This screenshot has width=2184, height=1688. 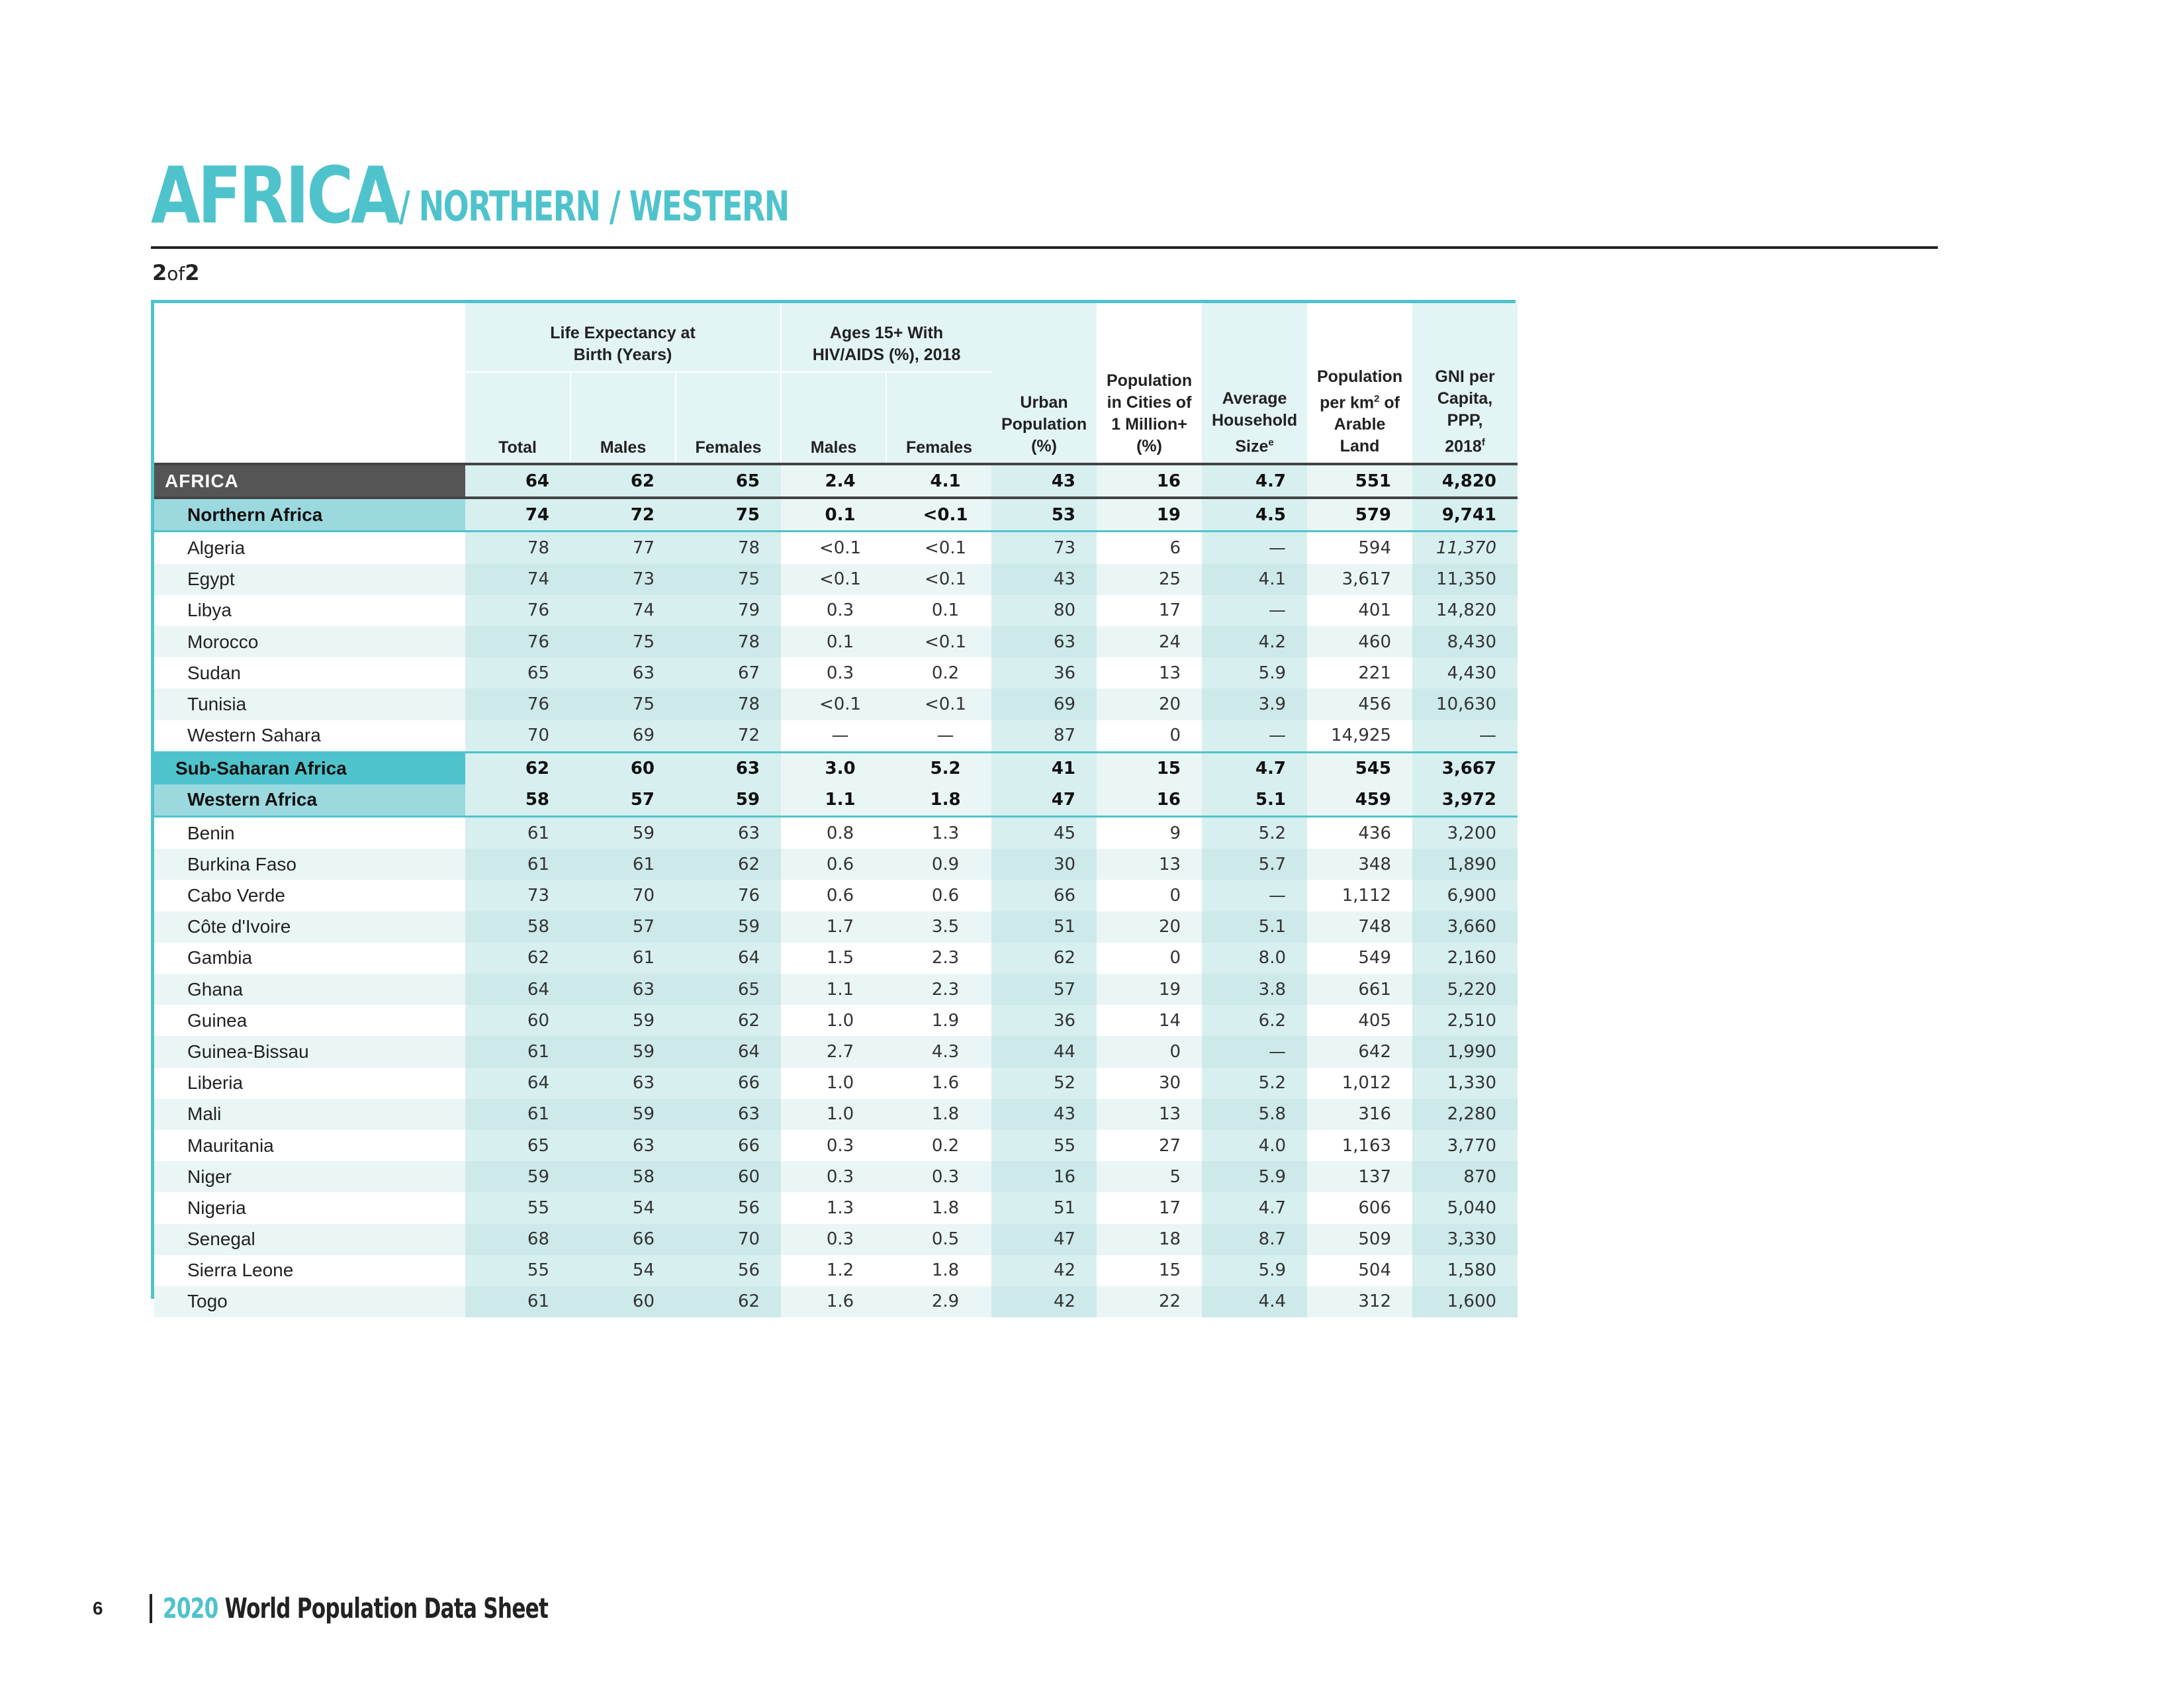 What do you see at coordinates (836, 1114) in the screenshot?
I see `table-row: Mali 61 59 63 1.0 1.8 43 13 5.8 316 2,280` at bounding box center [836, 1114].